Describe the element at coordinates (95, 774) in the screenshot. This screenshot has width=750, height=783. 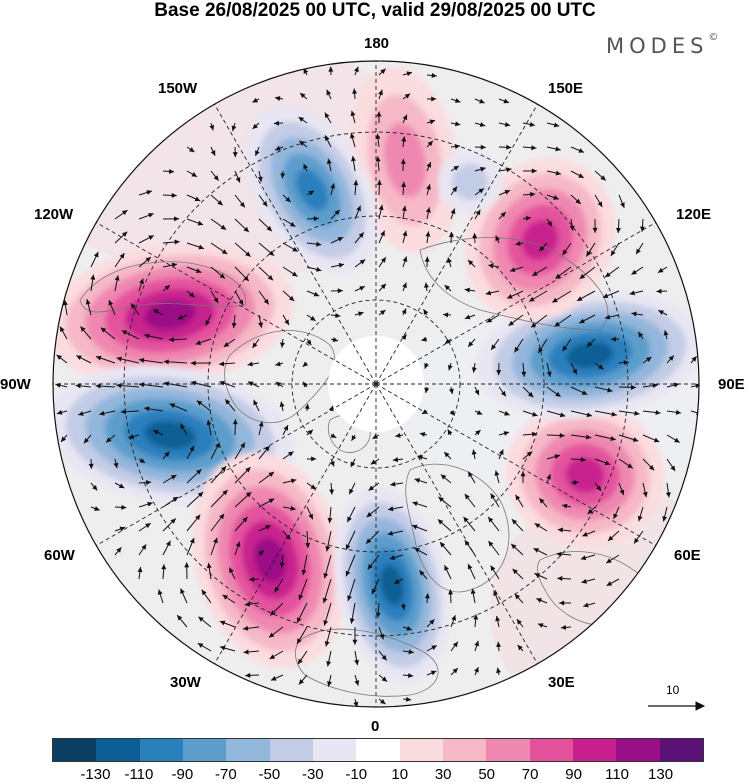
I see `colorbar-tick-label: -130` at that location.